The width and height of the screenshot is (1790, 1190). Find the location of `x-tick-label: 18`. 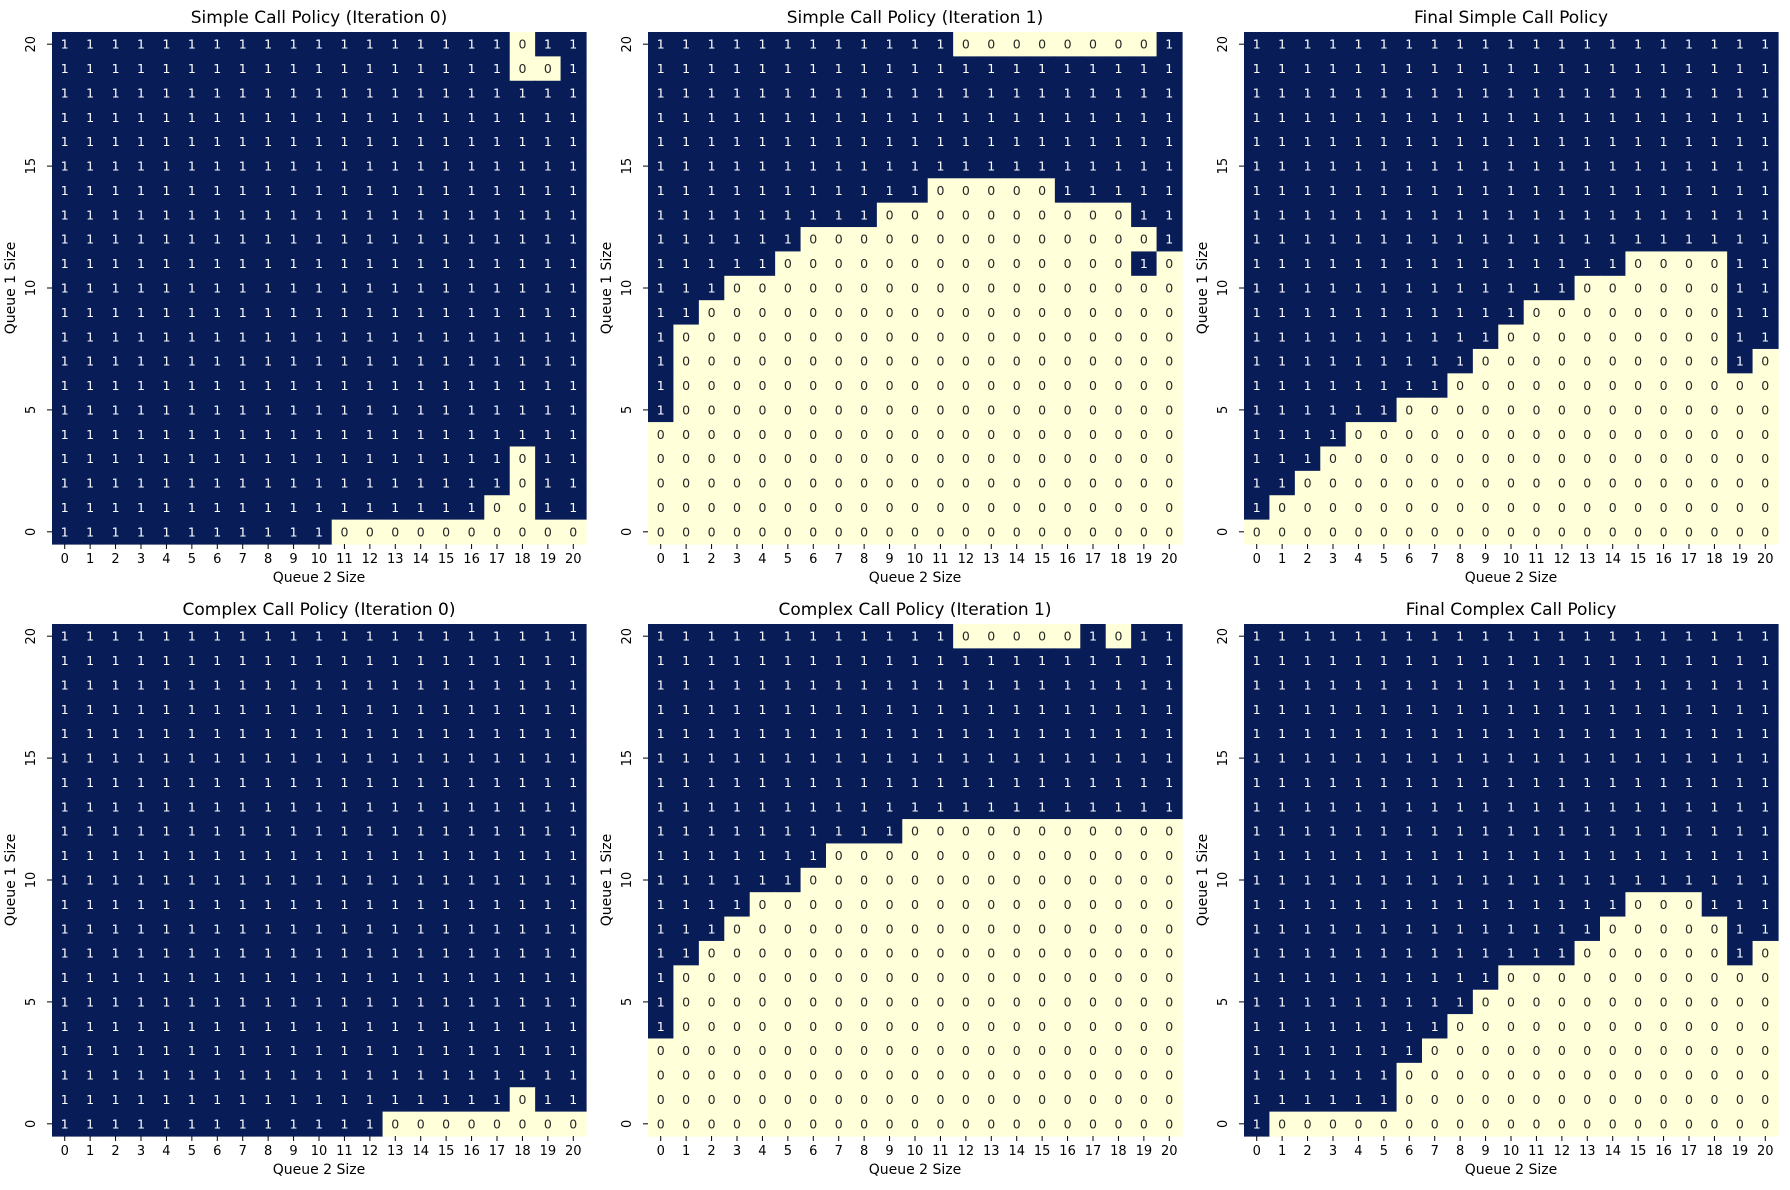

x-tick-label: 18 is located at coordinates (522, 1151).